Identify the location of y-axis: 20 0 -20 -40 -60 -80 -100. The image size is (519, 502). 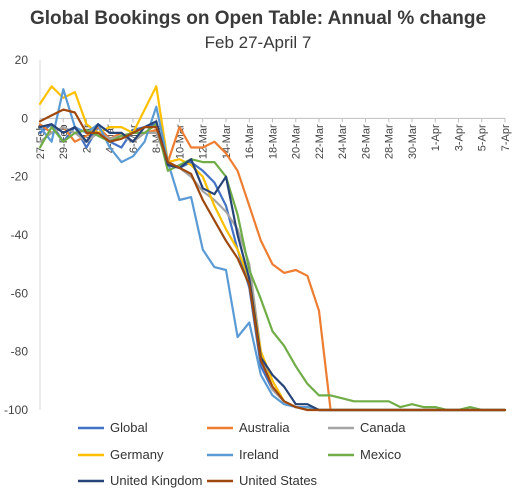
(22, 235).